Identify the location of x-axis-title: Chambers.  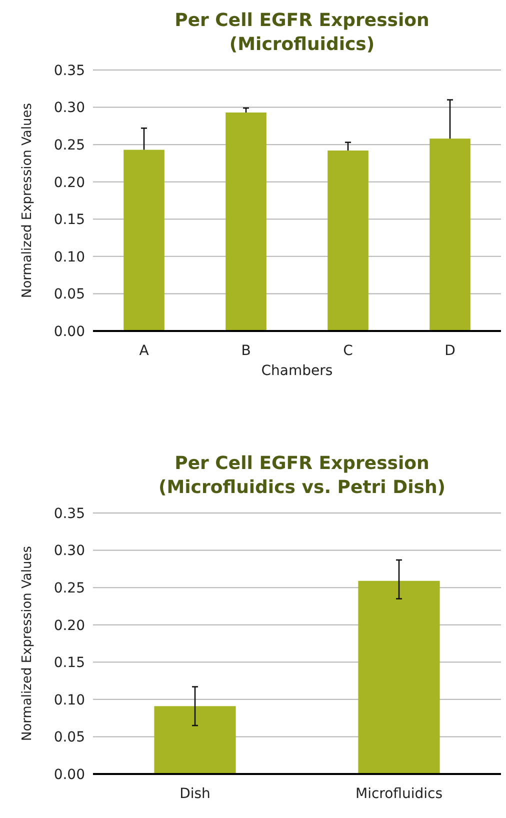
(297, 371).